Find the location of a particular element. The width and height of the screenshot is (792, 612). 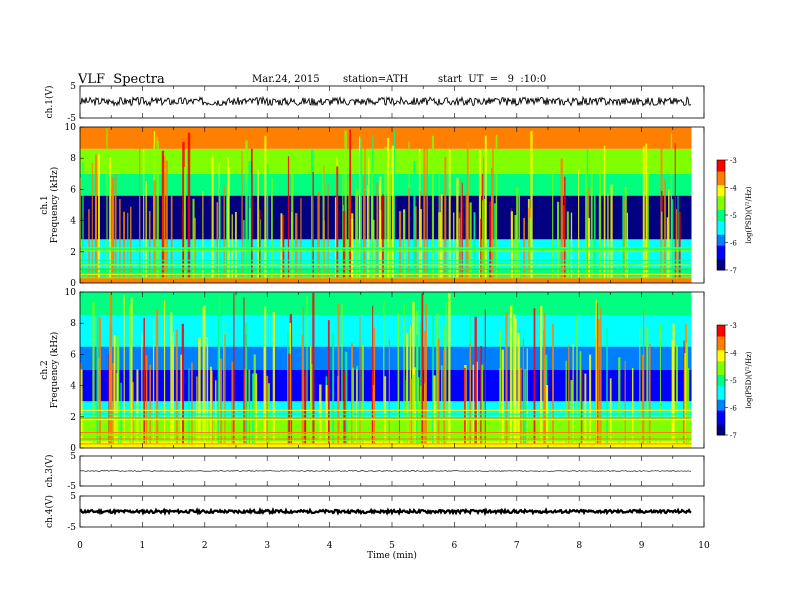

y-tick-label: 5 is located at coordinates (73, 497).